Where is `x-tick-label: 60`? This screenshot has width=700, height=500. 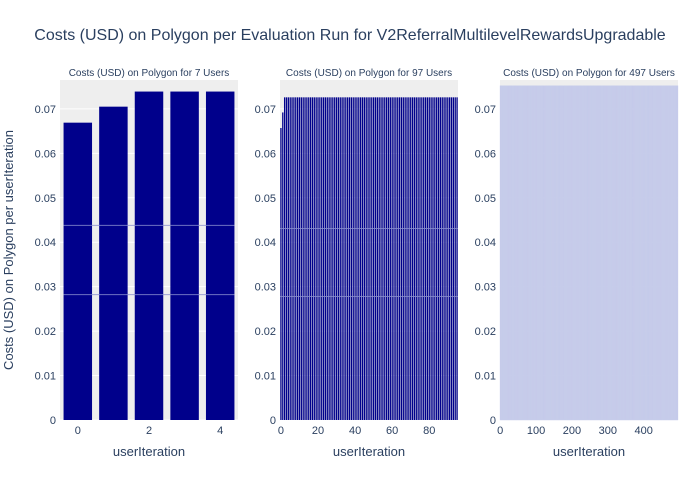
x-tick-label: 60 is located at coordinates (392, 431).